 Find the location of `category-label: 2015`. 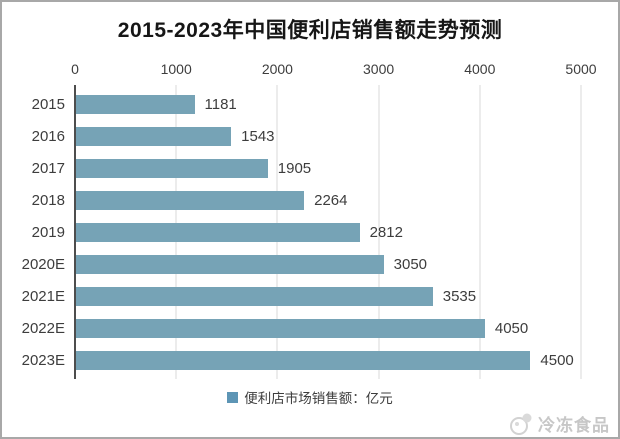

category-label: 2015 is located at coordinates (48, 104).